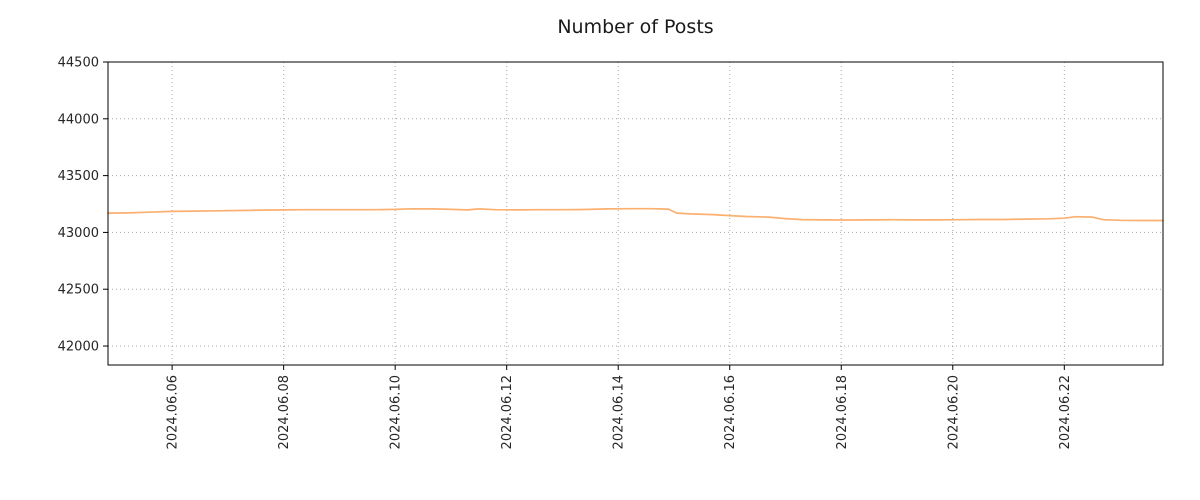 Image resolution: width=1200 pixels, height=500 pixels. I want to click on x-tick-label: 2024.06.12, so click(507, 412).